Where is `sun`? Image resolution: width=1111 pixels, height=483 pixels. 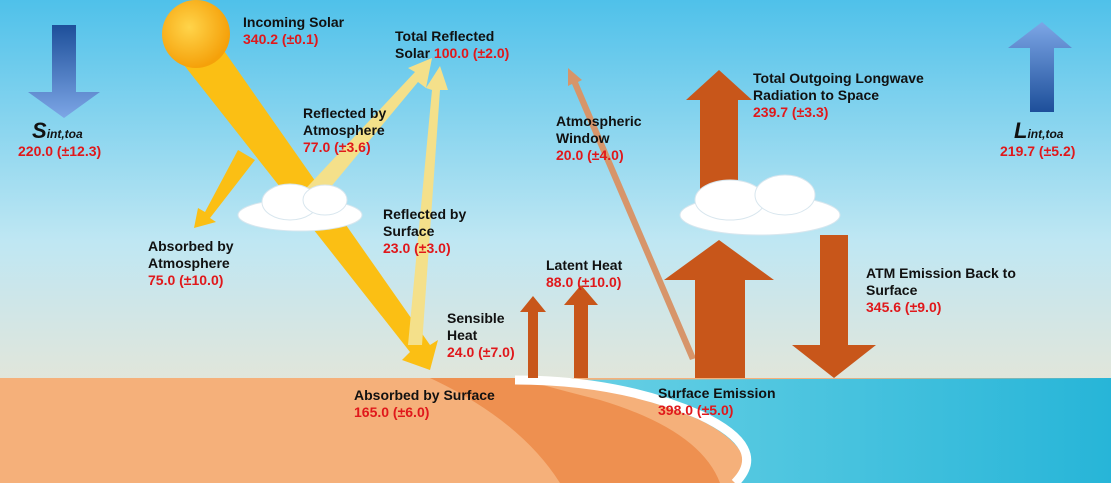 sun is located at coordinates (196, 34).